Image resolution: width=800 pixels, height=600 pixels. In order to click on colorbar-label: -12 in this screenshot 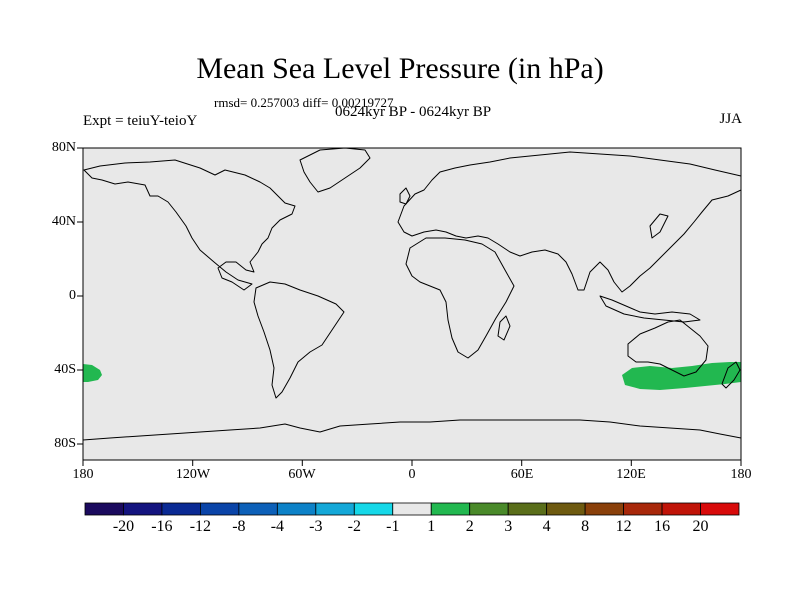, I will do `click(200, 526)`.